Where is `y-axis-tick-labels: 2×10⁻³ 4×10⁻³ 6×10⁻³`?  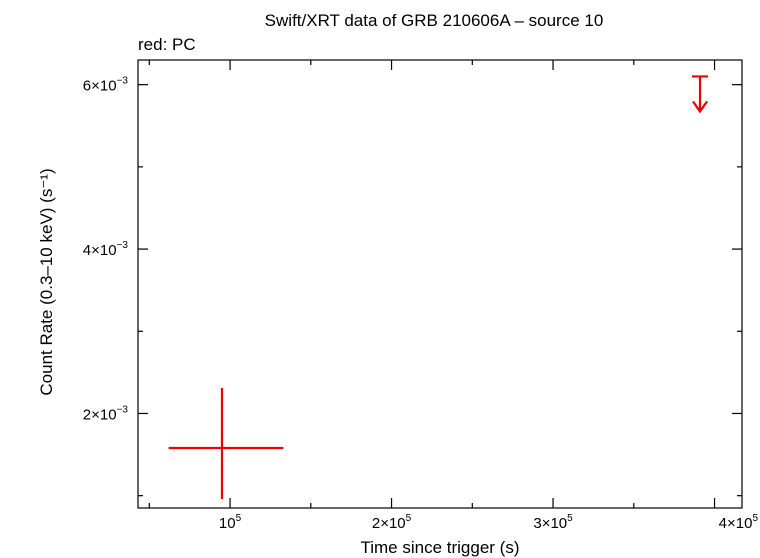
y-axis-tick-labels: 2×10⁻³ 4×10⁻³ 6×10⁻³ is located at coordinates (106, 250).